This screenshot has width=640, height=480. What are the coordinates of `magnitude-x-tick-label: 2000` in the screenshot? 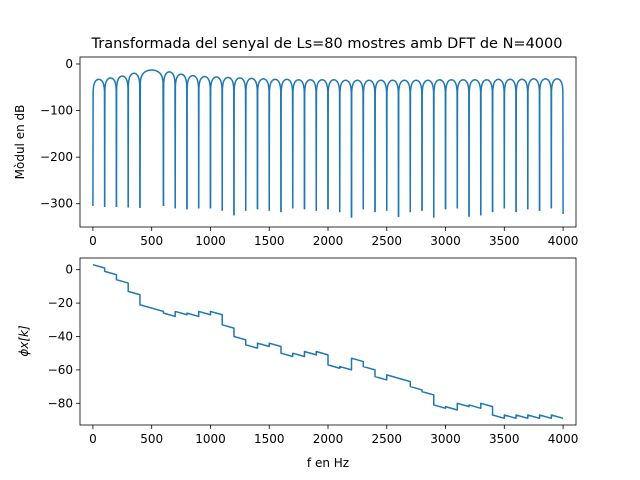 It's located at (328, 241).